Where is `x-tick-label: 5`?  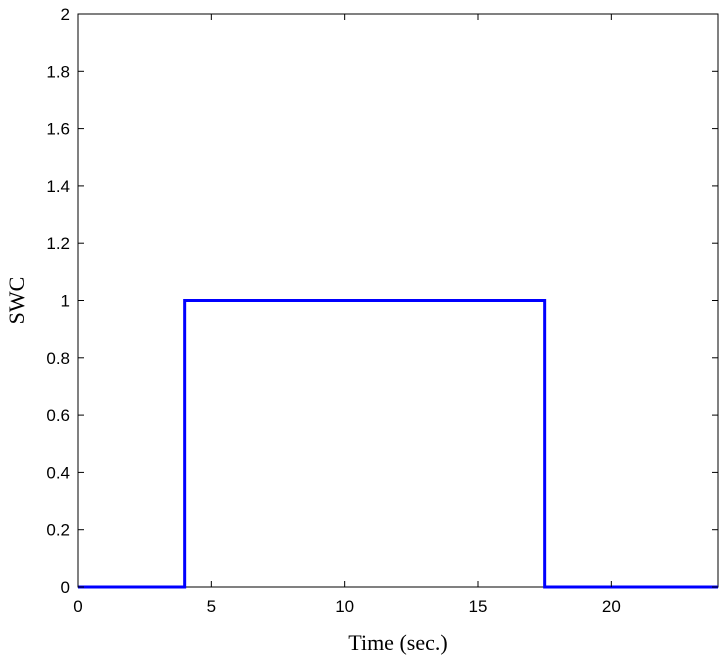
x-tick-label: 5 is located at coordinates (211, 606).